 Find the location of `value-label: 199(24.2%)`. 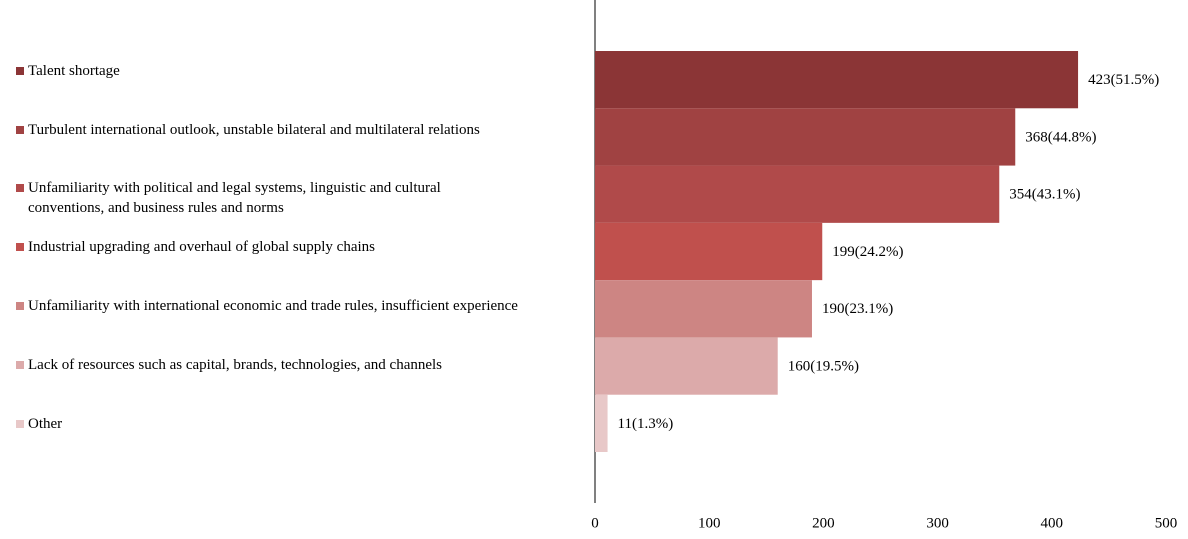

value-label: 199(24.2%) is located at coordinates (867, 252).